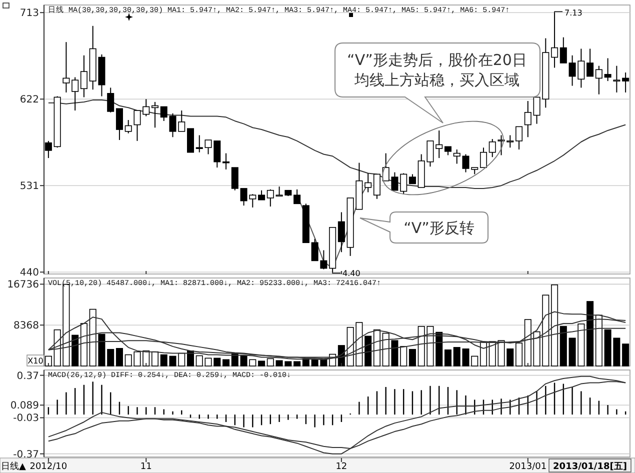 The width and height of the screenshot is (635, 473). I want to click on y-tick-label: 0.089, so click(24, 406).